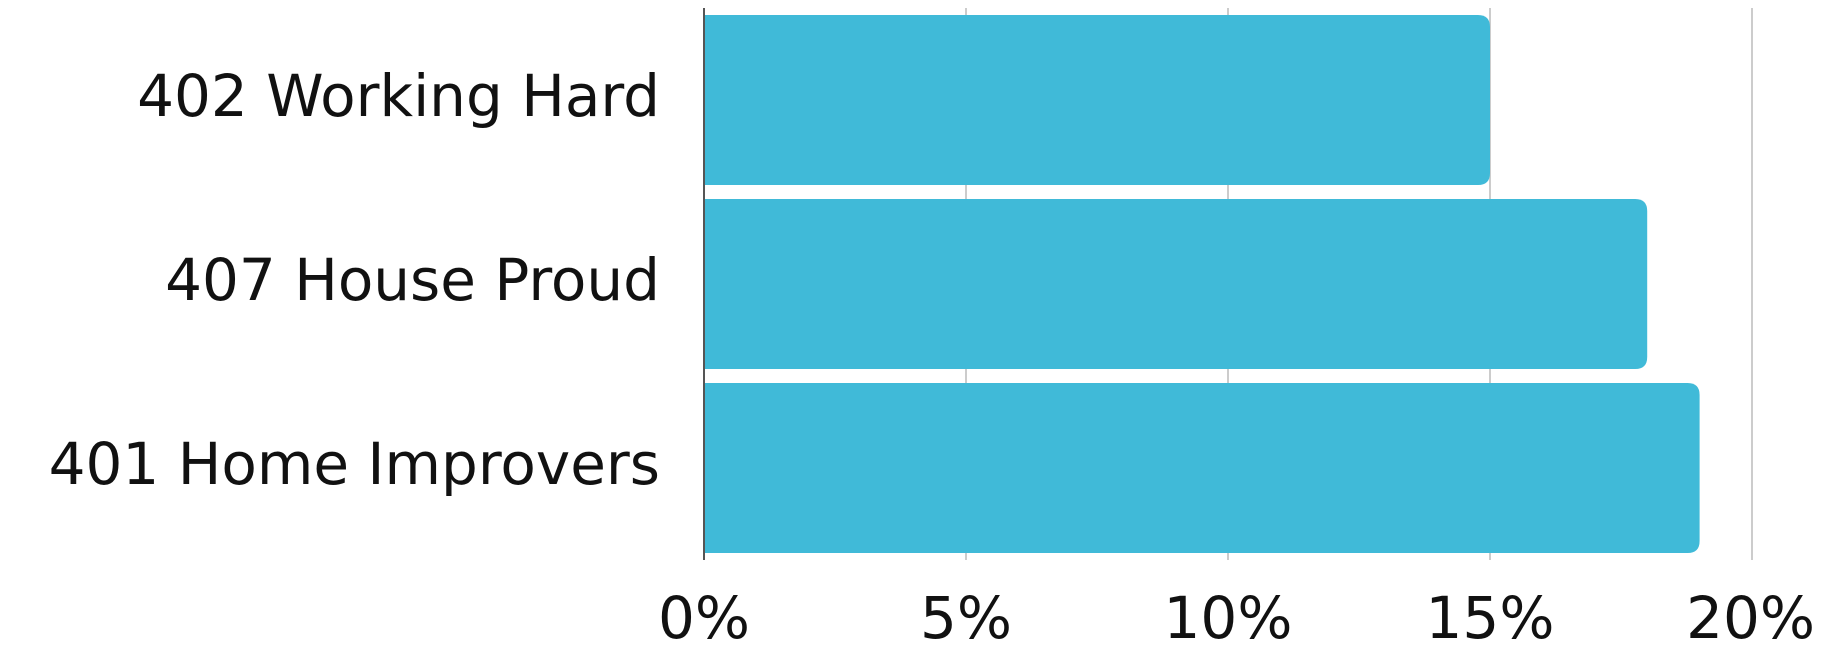  What do you see at coordinates (1750, 614) in the screenshot?
I see `x-tick-label-4: 20%` at bounding box center [1750, 614].